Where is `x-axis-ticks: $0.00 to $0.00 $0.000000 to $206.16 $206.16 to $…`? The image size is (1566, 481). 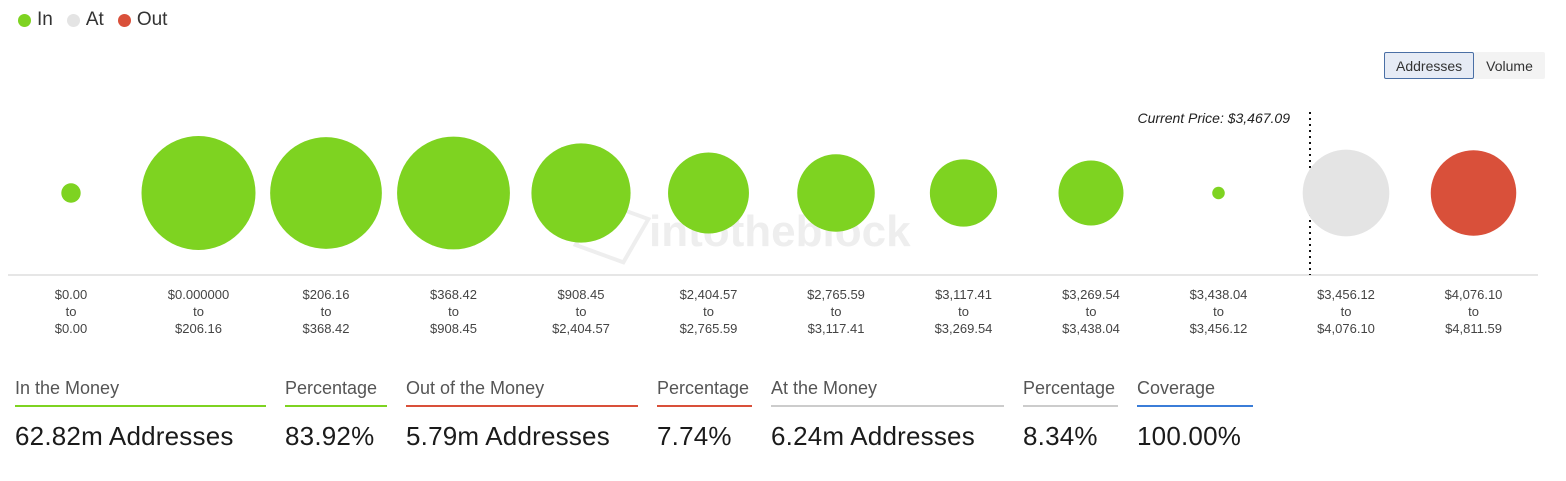
x-axis-ticks: $0.00 to $0.00 $0.000000 to $206.16 $206.16 to $… is located at coordinates (783, 316).